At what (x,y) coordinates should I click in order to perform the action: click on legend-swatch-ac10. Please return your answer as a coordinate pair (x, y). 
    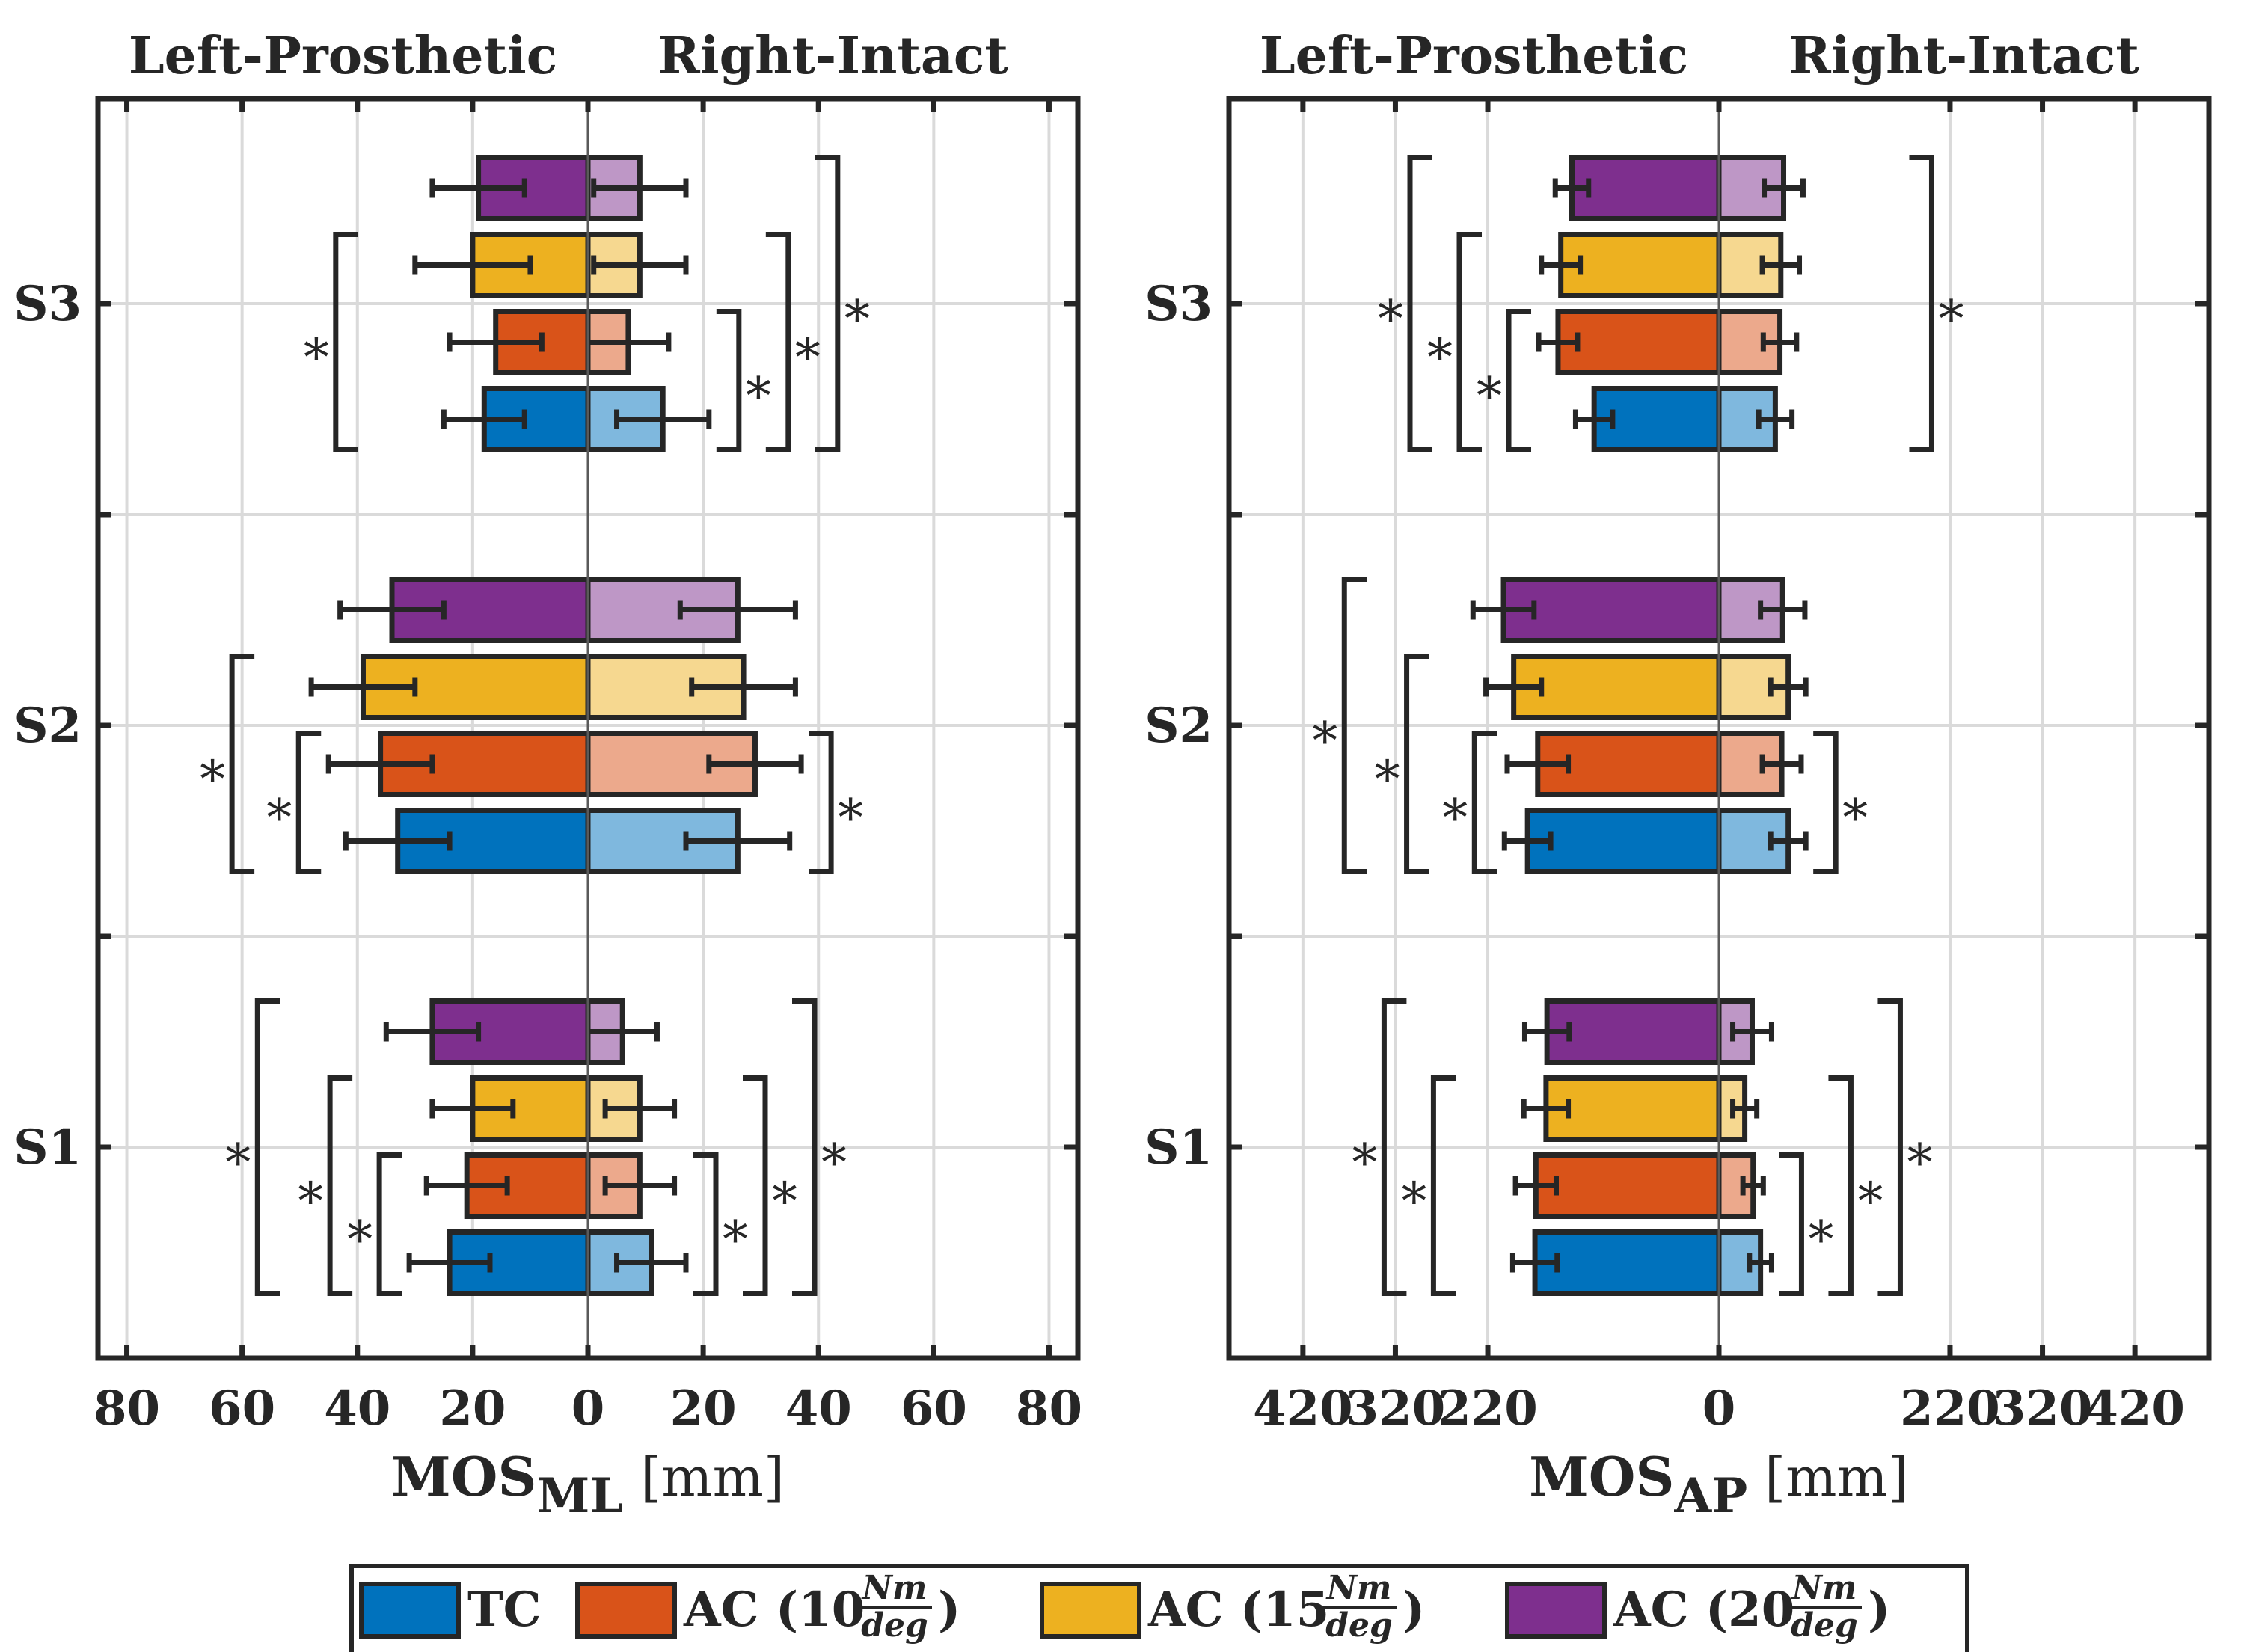
    Looking at the image, I should click on (626, 1610).